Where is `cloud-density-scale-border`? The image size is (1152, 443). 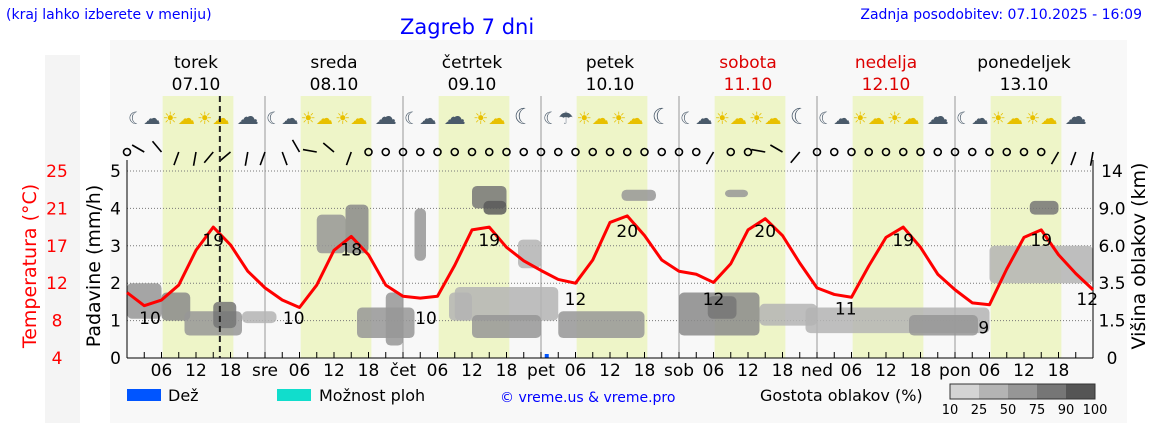
cloud-density-scale-border is located at coordinates (1022, 391).